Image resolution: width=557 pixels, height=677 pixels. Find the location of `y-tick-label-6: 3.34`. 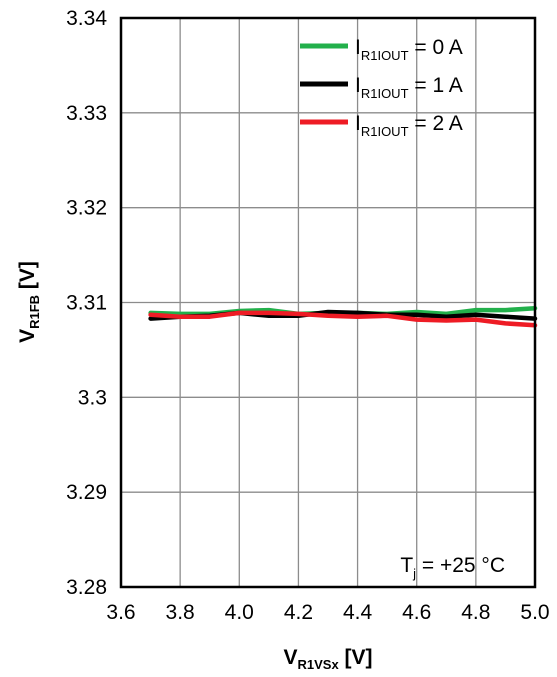

y-tick-label-6: 3.34 is located at coordinates (86, 18).